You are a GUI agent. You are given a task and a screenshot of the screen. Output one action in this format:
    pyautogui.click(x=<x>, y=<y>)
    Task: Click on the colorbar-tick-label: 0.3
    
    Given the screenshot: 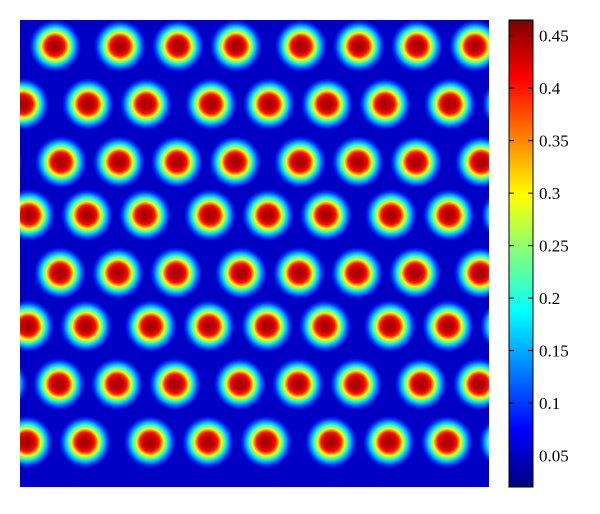 What is the action you would take?
    pyautogui.click(x=549, y=193)
    